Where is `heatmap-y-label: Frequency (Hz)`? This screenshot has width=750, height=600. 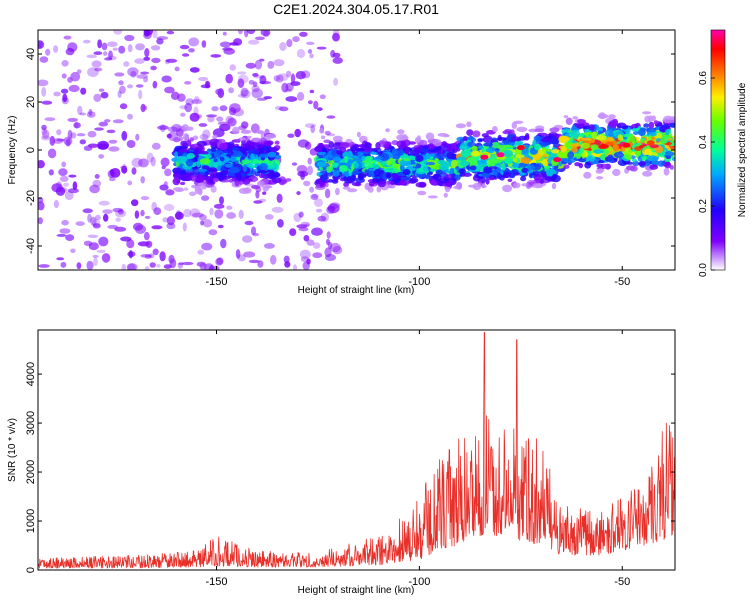 heatmap-y-label: Frequency (Hz) is located at coordinates (12, 150).